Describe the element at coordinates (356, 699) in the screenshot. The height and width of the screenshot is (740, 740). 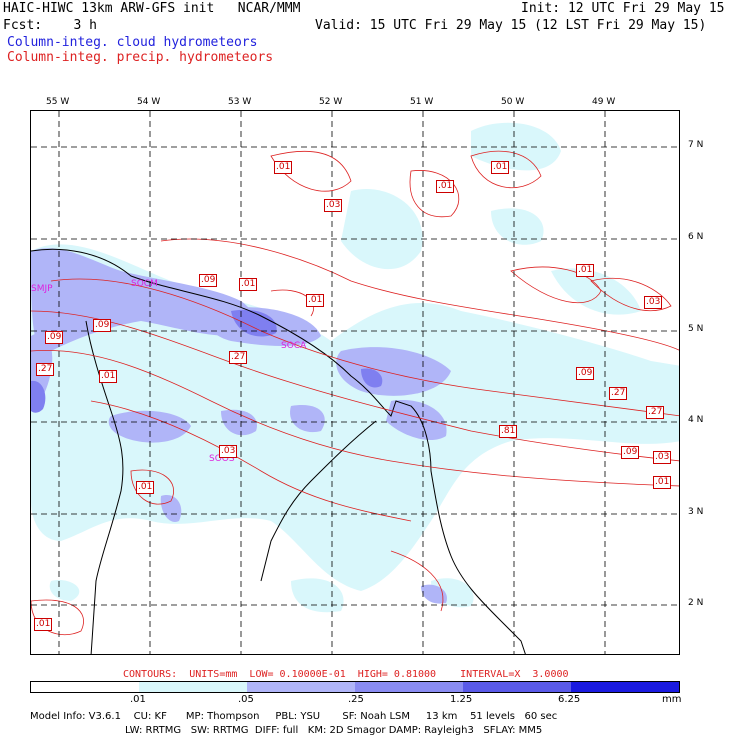
I see `scale-label: .25` at that location.